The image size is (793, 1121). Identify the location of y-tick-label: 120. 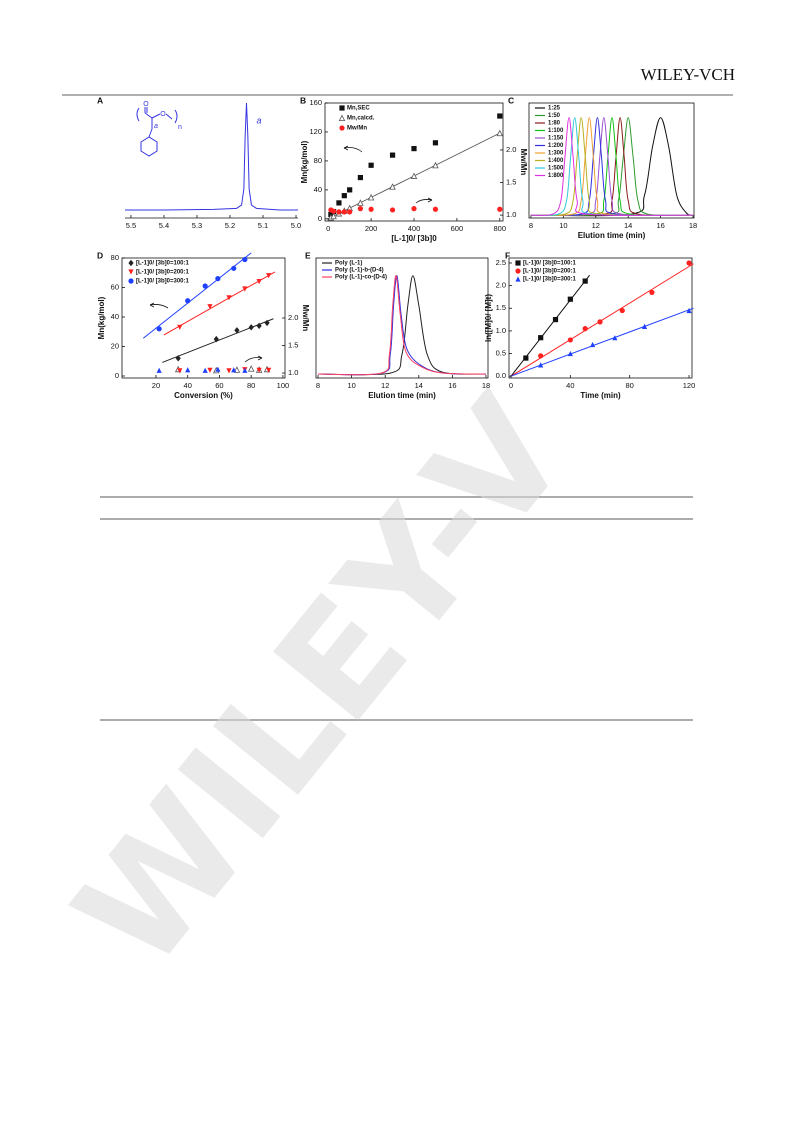
(315, 131).